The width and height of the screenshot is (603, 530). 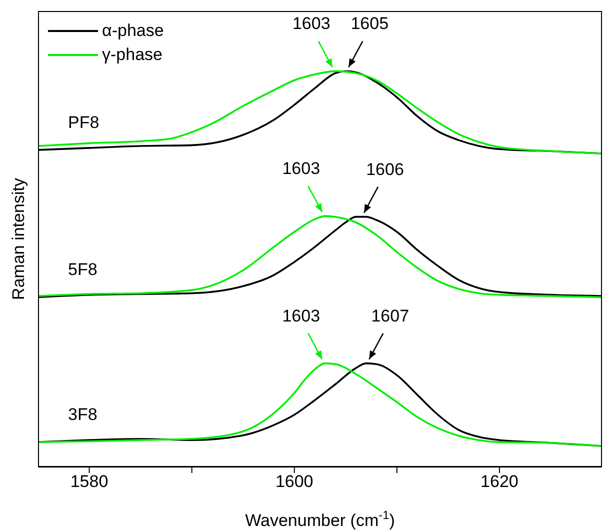 I want to click on annotation: 3F8, so click(x=83, y=414).